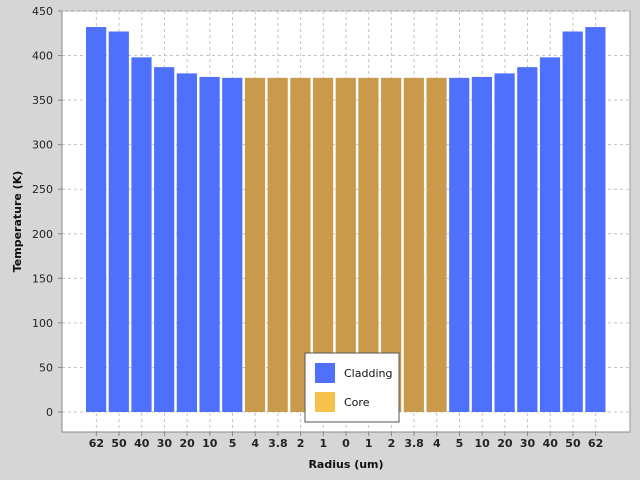  I want to click on legend-label-core: Core, so click(357, 402).